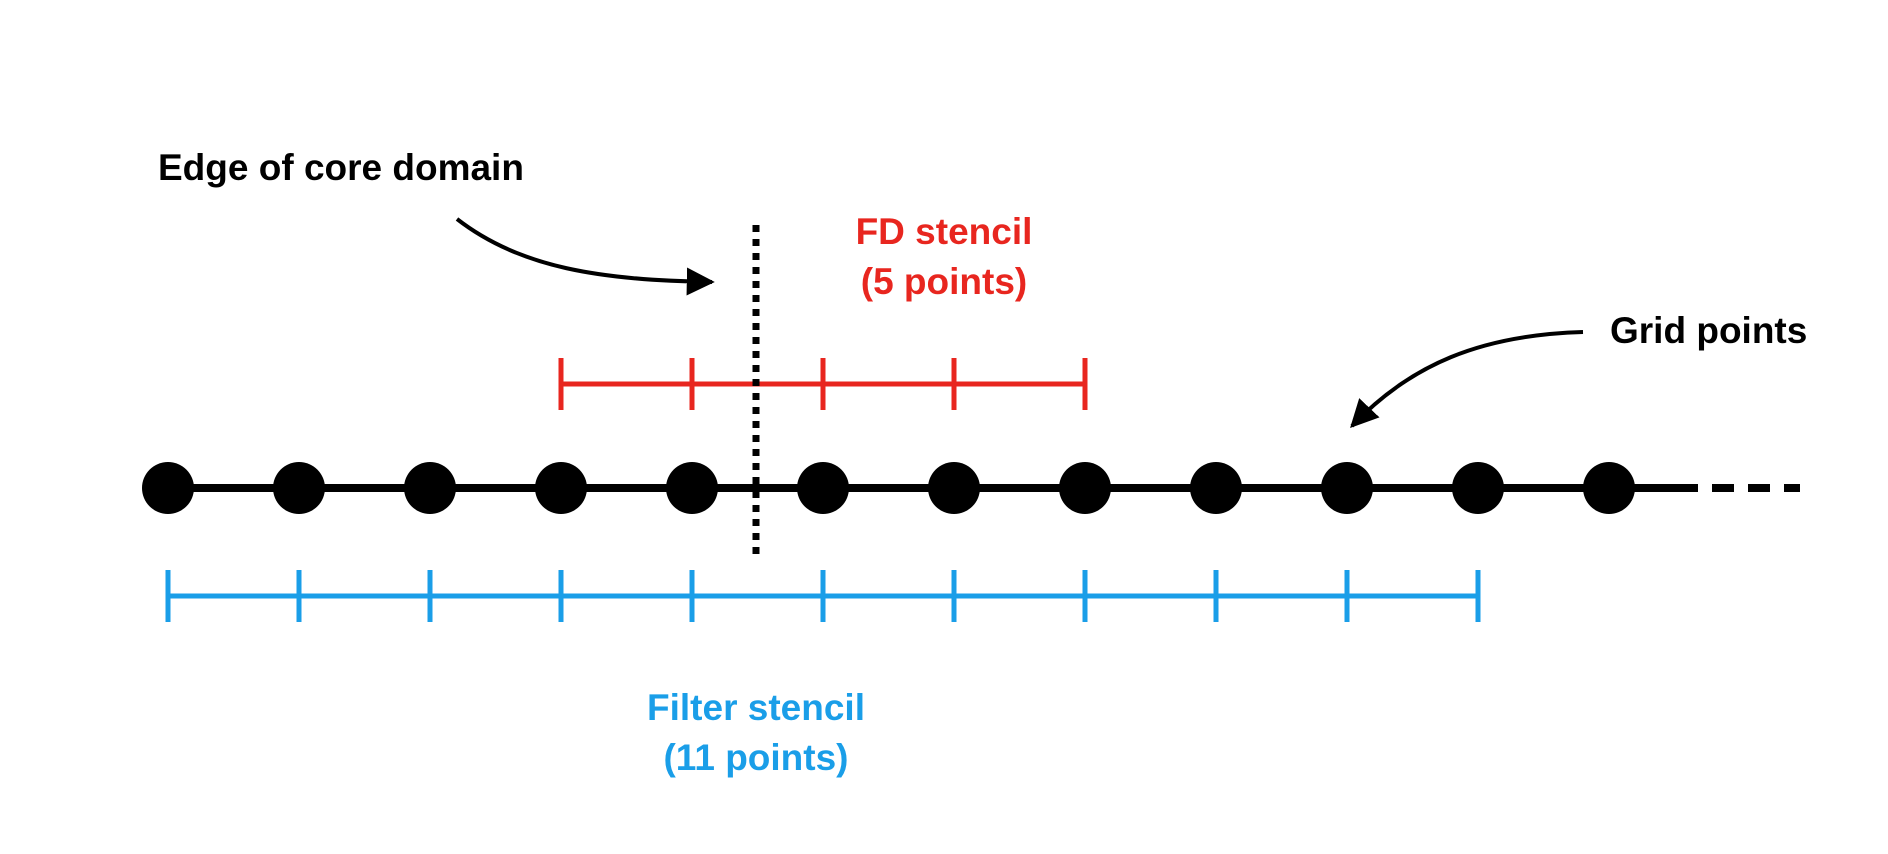  I want to click on grid-points-arrow, so click(1467, 379).